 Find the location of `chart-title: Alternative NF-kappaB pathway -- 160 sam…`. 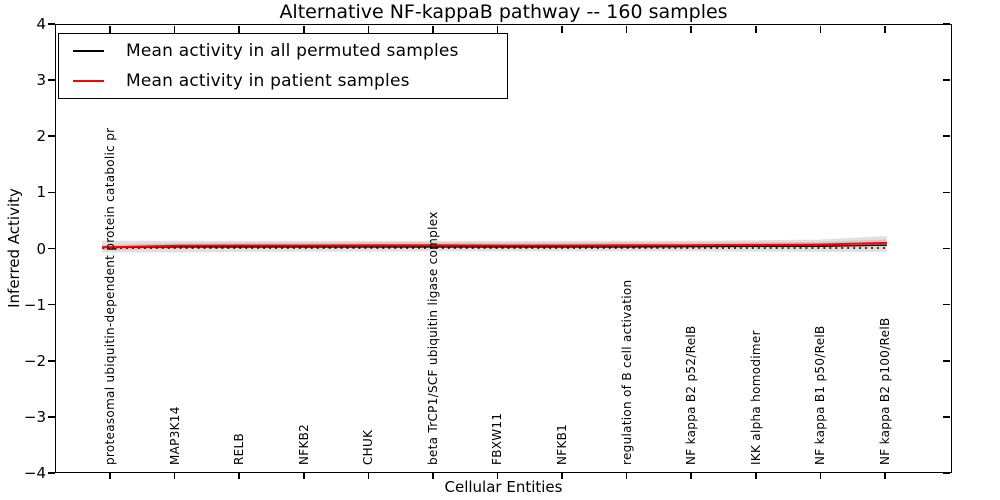

chart-title: Alternative NF-kappaB pathway -- 160 sam… is located at coordinates (503, 12).